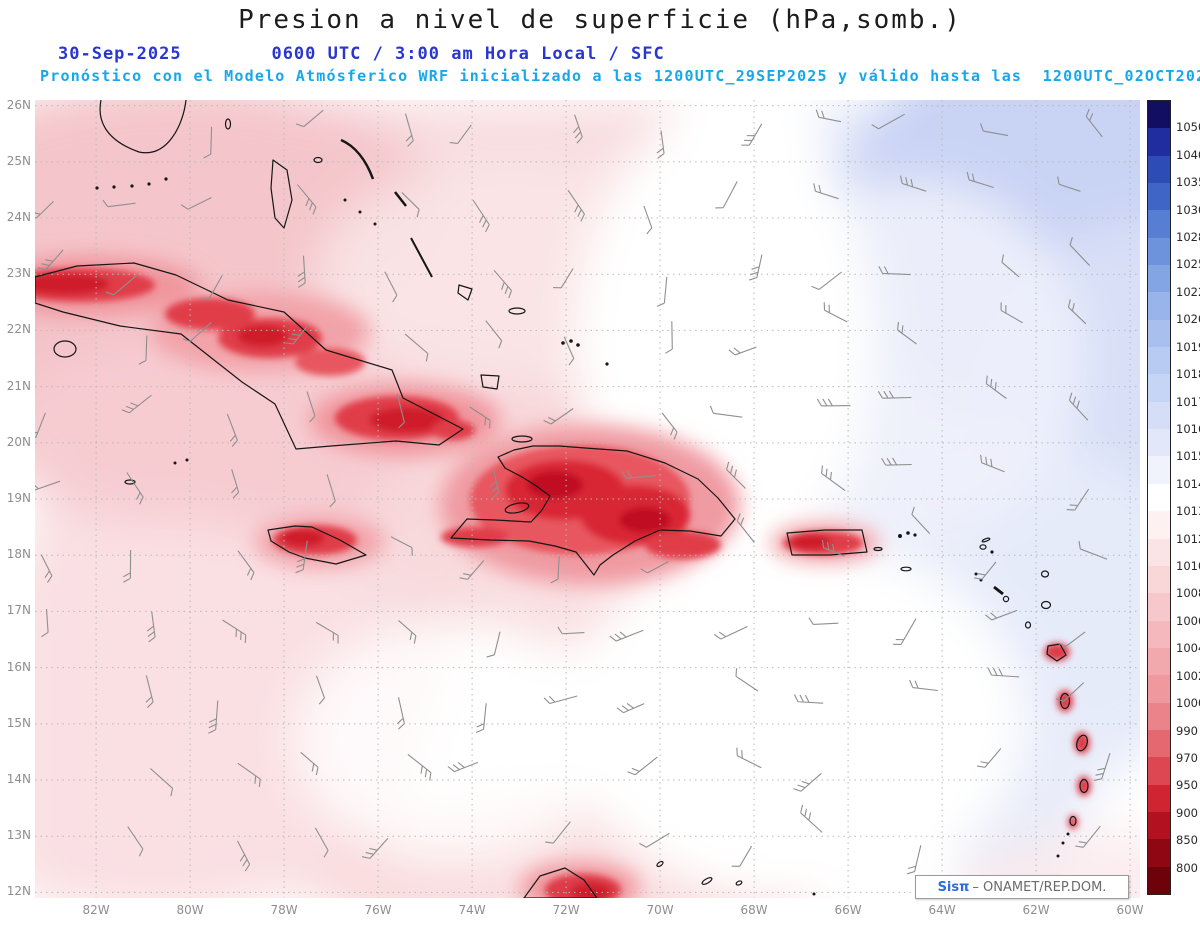 This screenshot has height=927, width=1200. I want to click on lon-label: 76W, so click(378, 910).